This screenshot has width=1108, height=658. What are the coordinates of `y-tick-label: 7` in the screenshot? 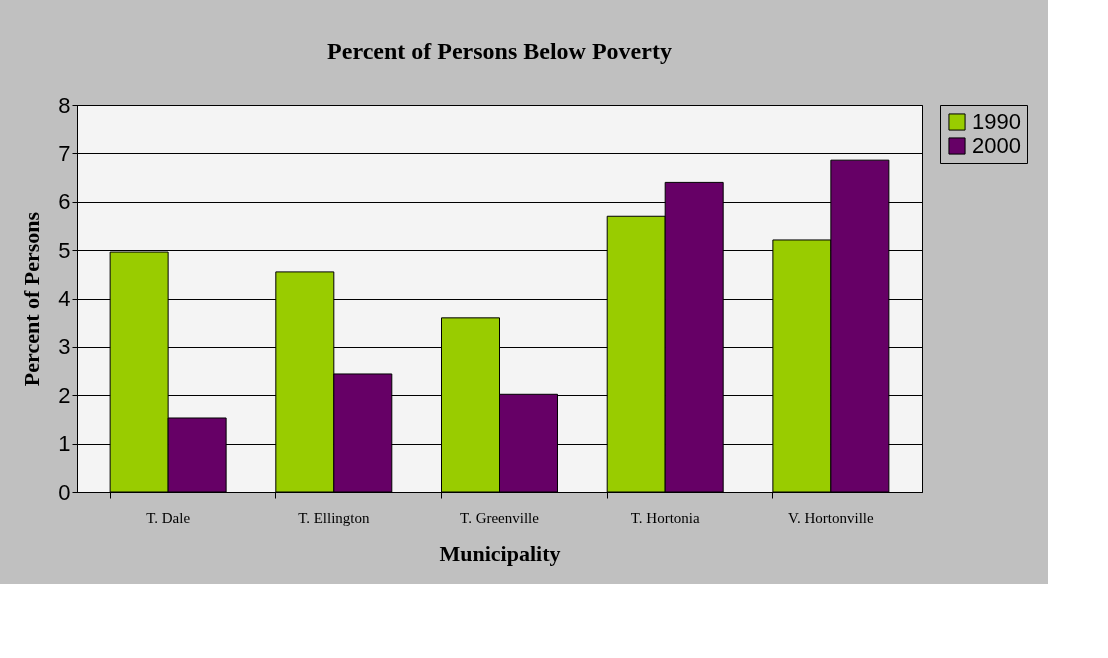 It's located at (64, 153).